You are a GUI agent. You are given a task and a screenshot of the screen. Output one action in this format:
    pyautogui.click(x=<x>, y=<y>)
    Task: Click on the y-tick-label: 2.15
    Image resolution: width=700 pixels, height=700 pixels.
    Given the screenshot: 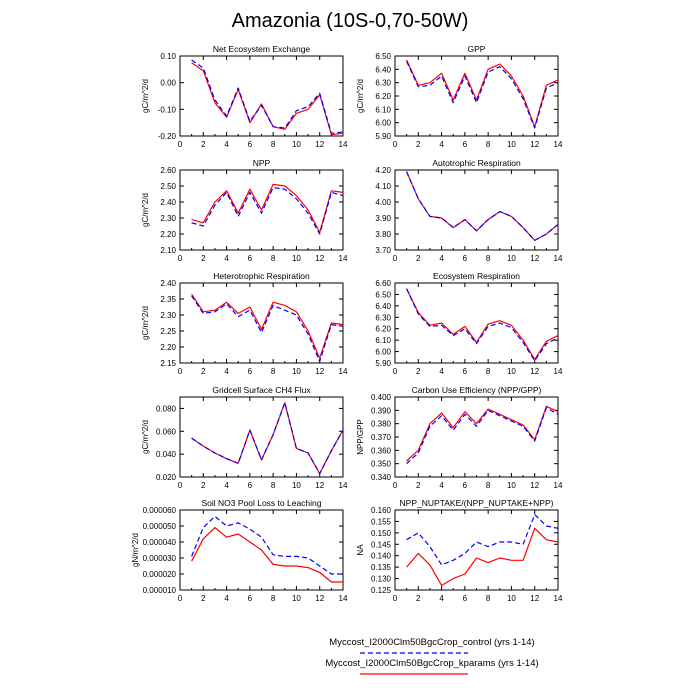 What is the action you would take?
    pyautogui.click(x=168, y=363)
    